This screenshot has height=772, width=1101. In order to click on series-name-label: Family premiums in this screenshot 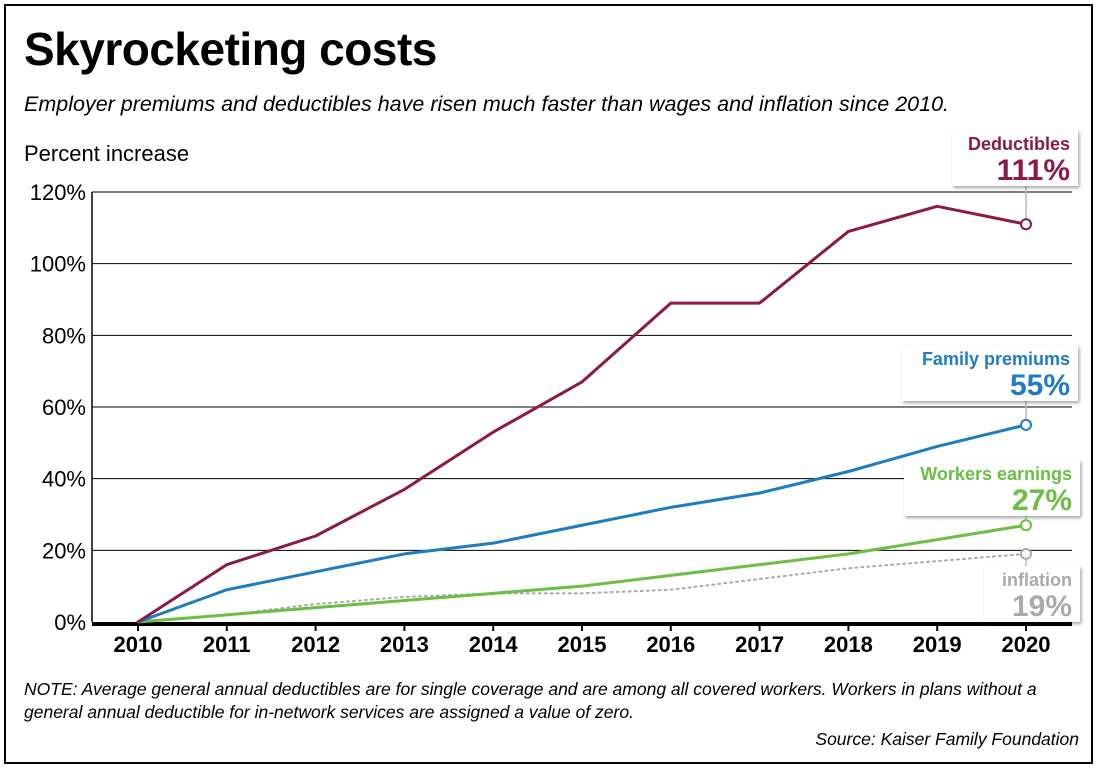, I will do `click(996, 359)`.